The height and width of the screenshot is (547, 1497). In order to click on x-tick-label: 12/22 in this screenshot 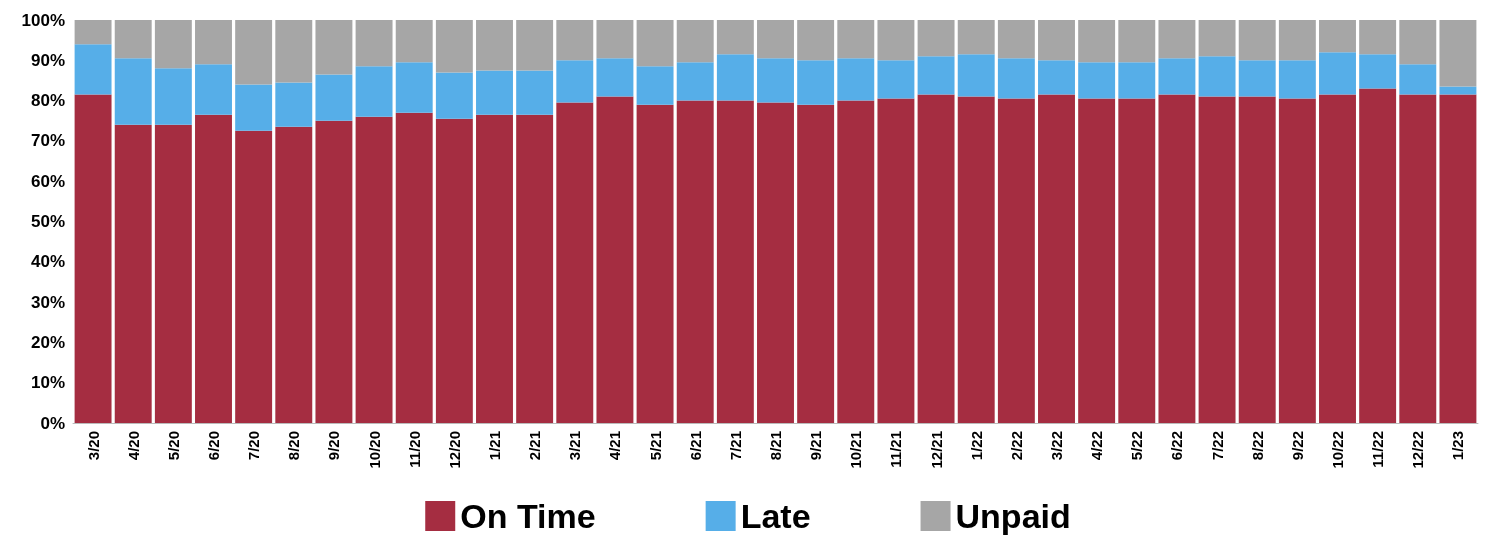, I will do `click(1418, 450)`.